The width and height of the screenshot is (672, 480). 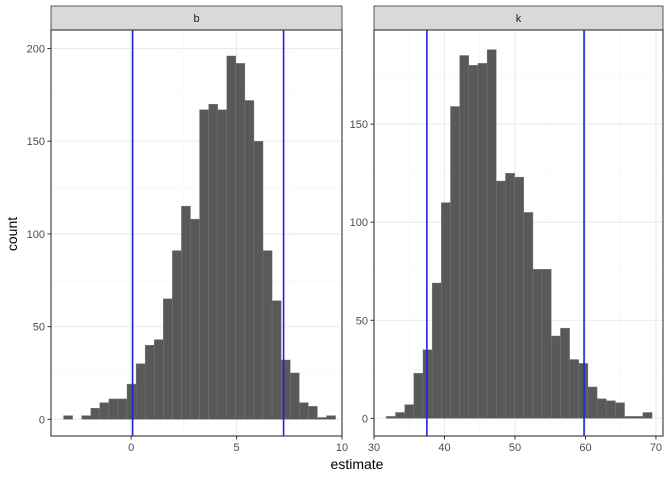 I want to click on panel-k-x-tick-label: 60, so click(x=585, y=448).